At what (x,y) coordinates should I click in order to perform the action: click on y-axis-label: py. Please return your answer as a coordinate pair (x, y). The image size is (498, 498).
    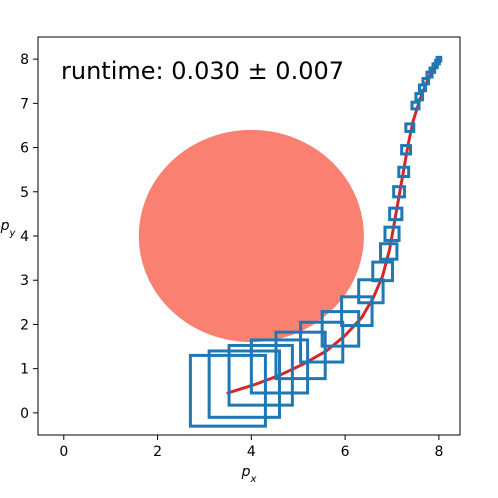
    Looking at the image, I should click on (8, 228).